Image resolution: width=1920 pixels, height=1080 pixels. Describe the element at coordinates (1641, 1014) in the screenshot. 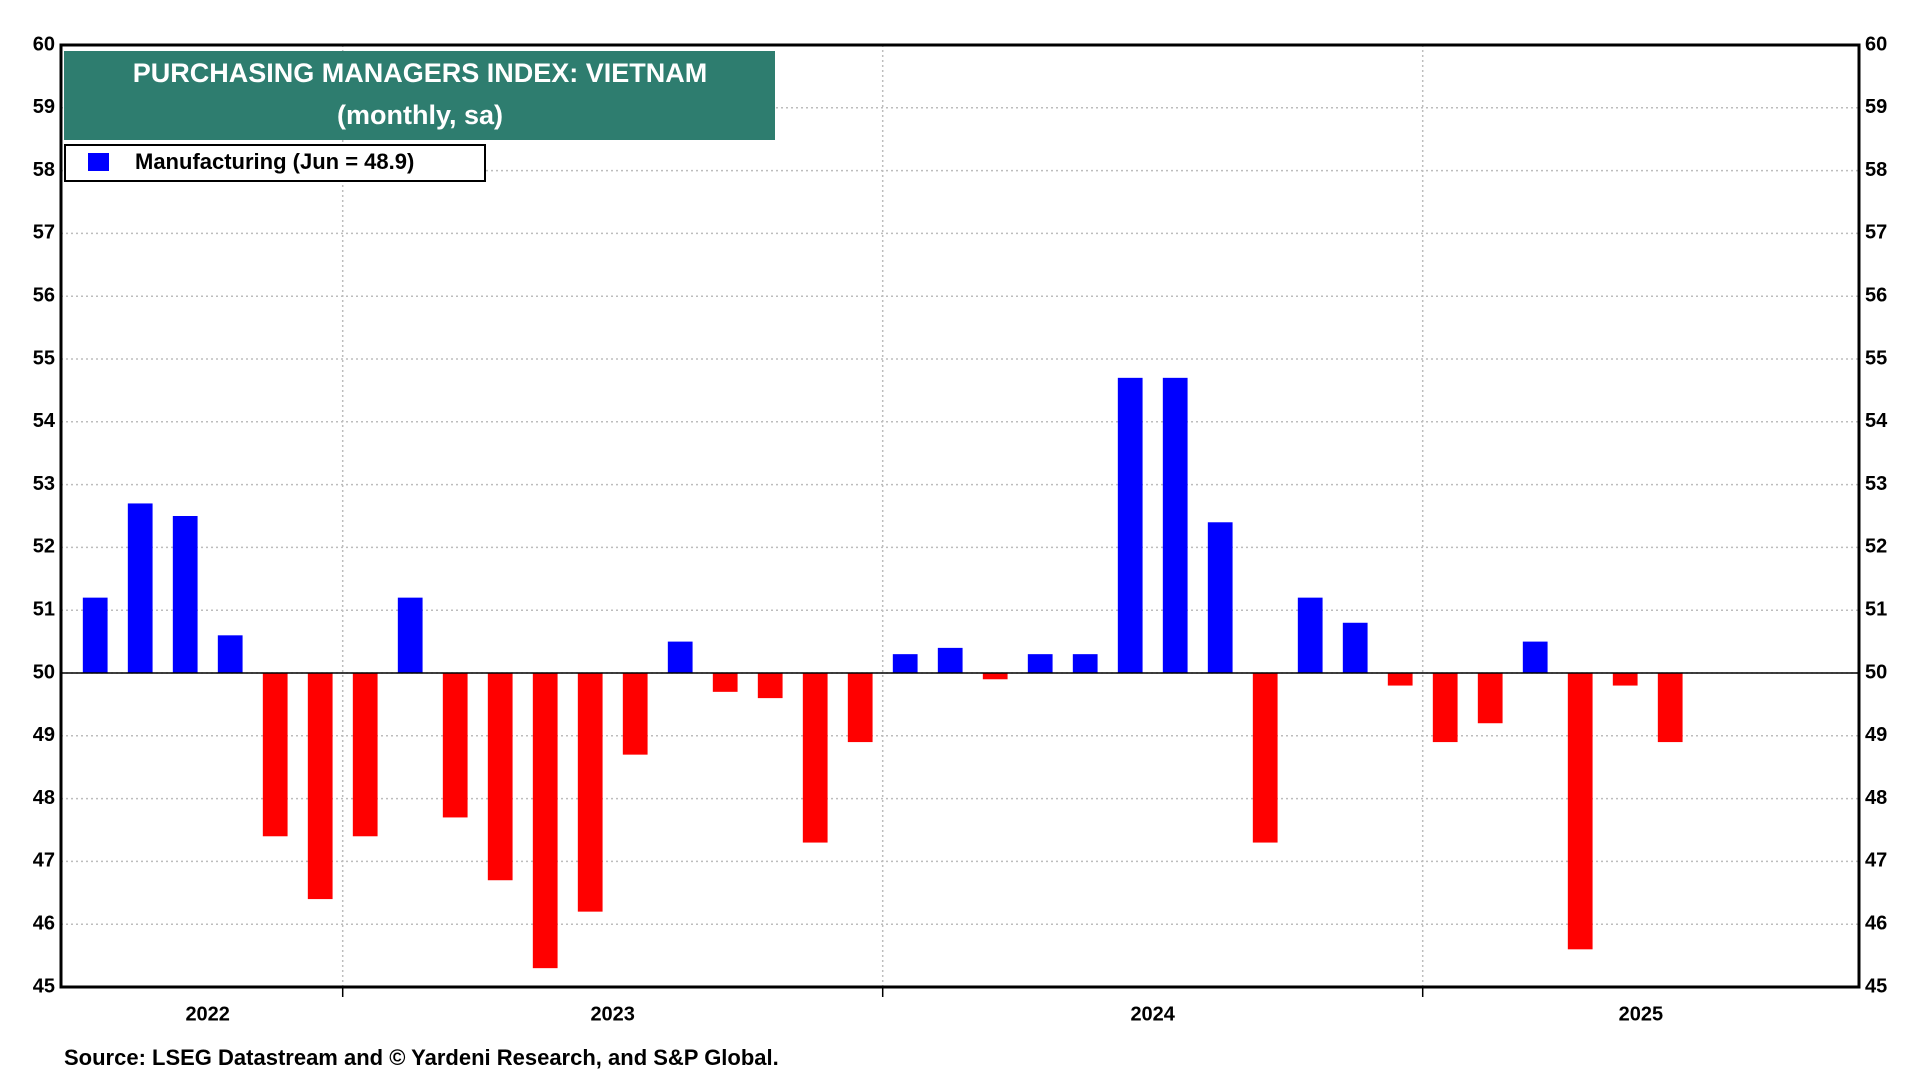

I see `x-tick-label: 2025` at that location.